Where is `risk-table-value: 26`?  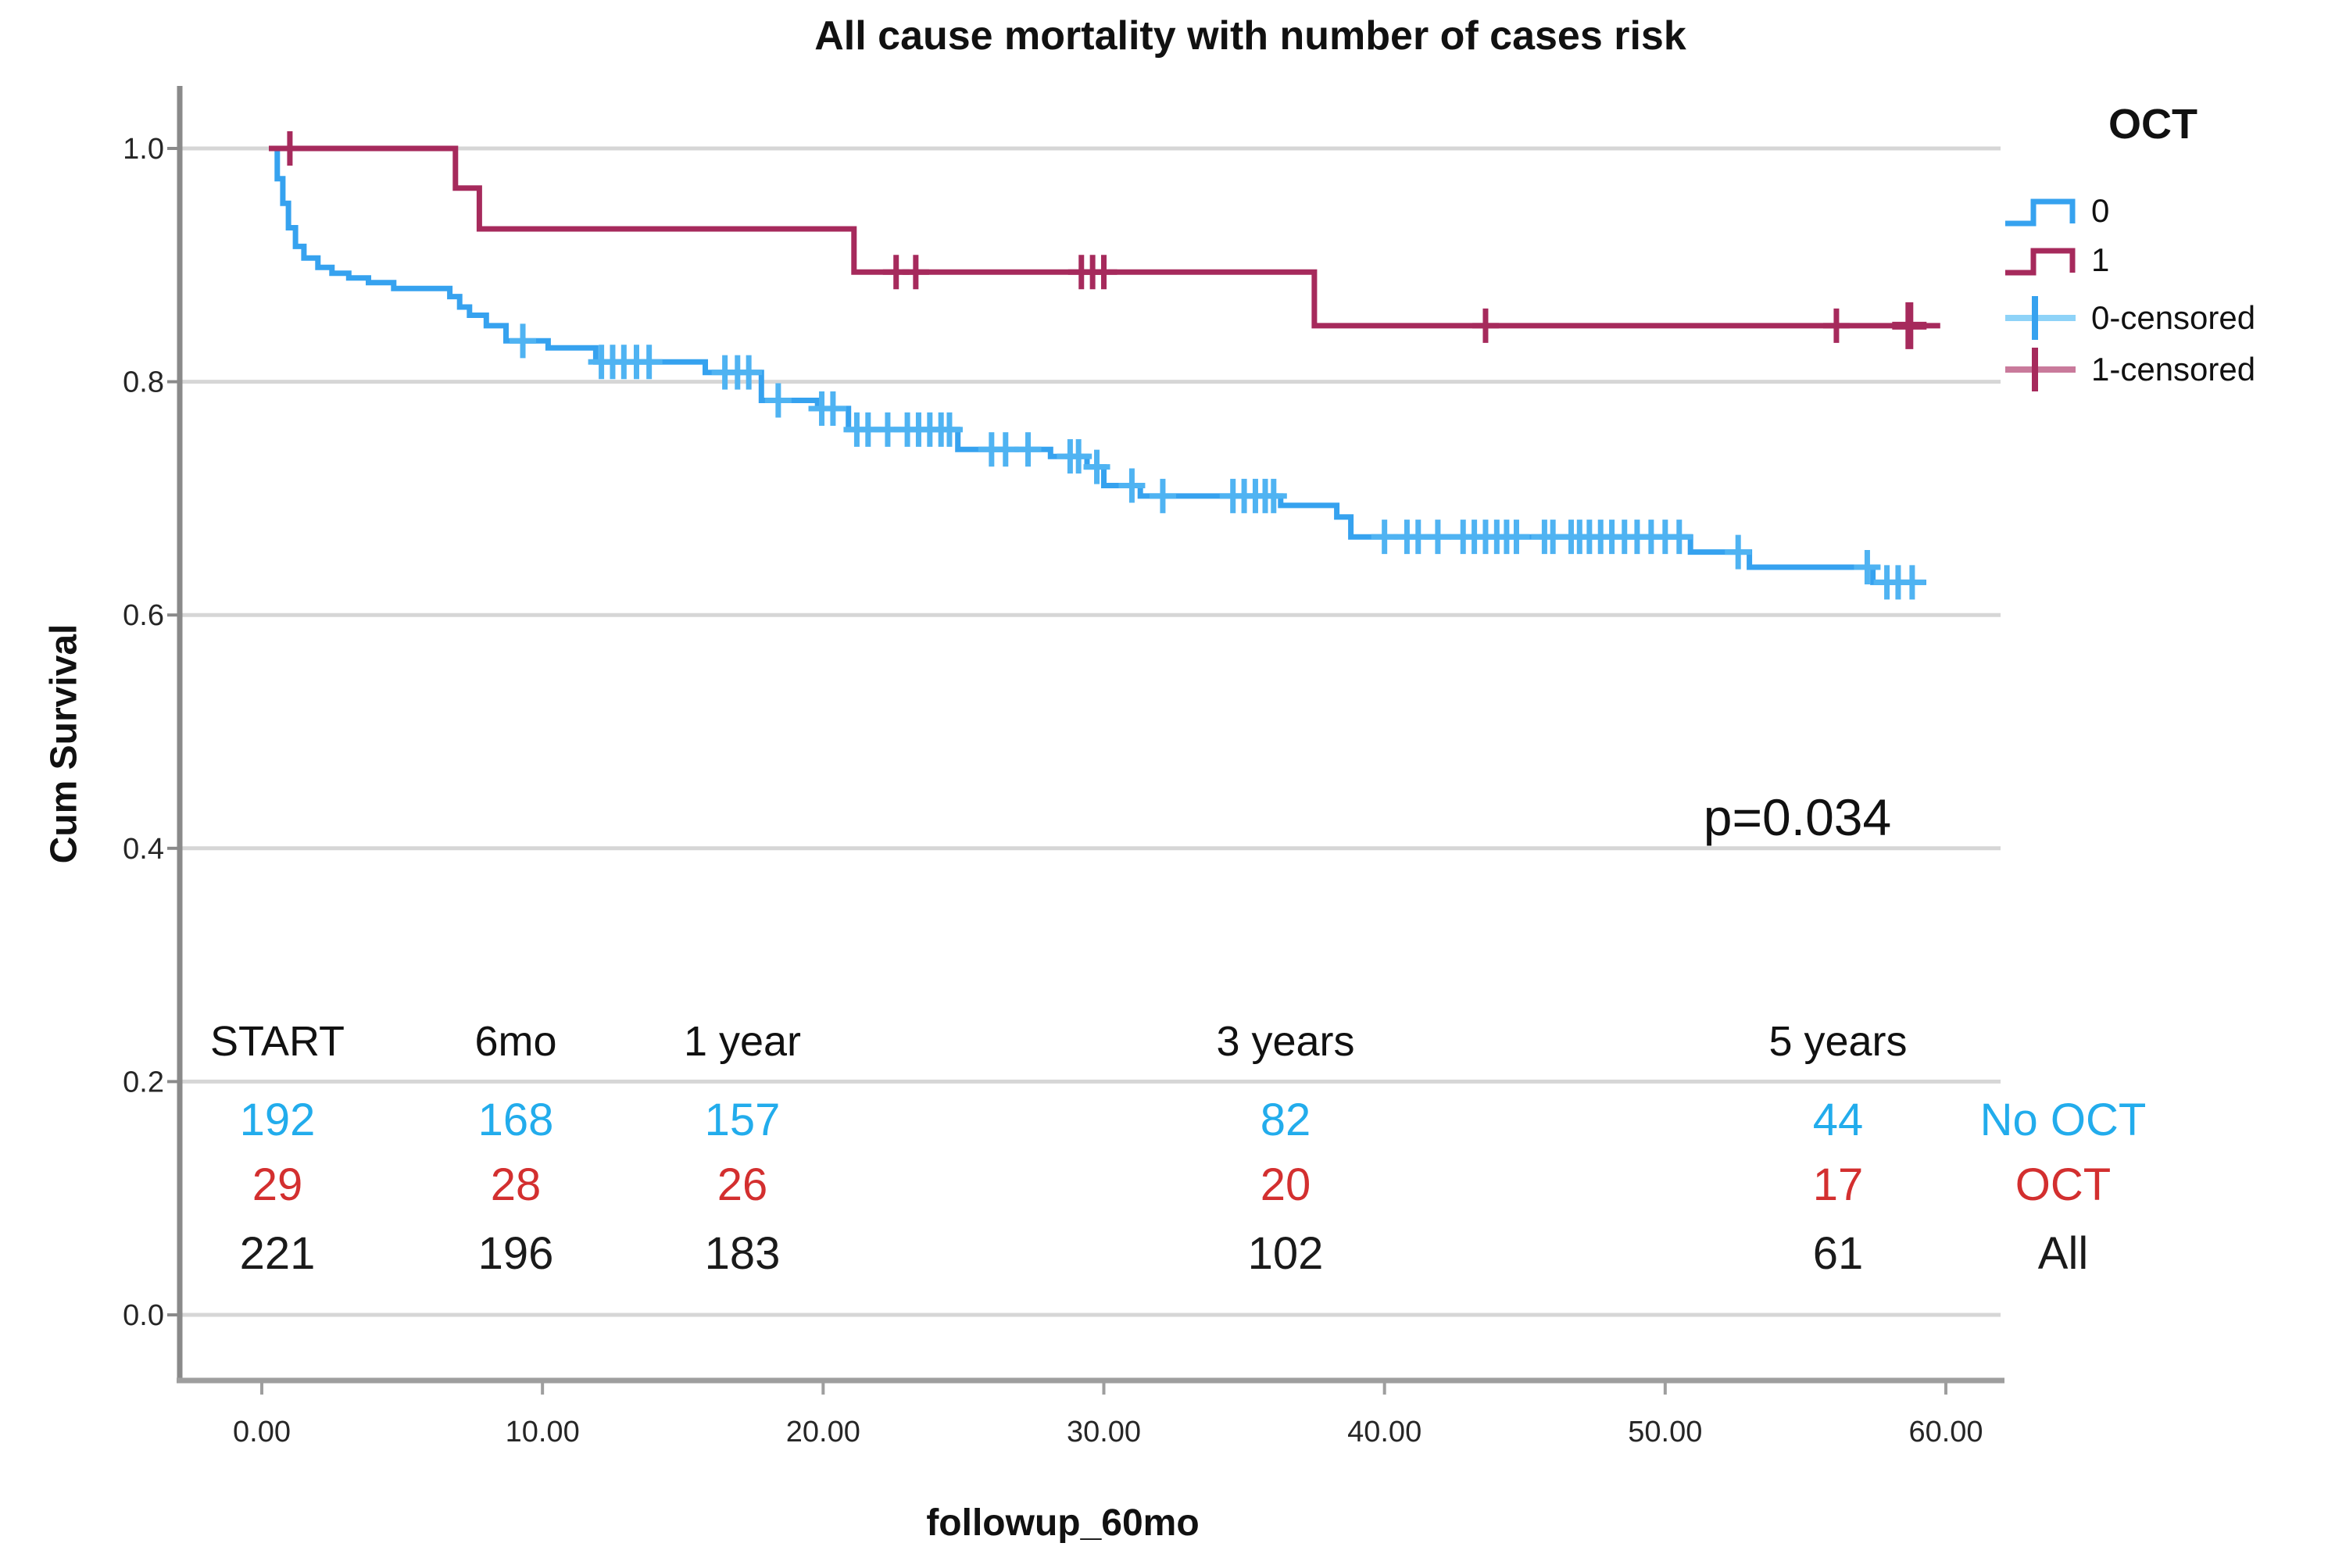 risk-table-value: 26 is located at coordinates (742, 1184).